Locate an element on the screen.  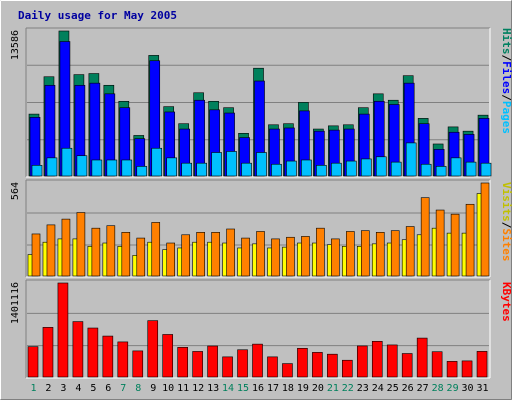
legend: Visits/Sites is located at coordinates (506, 222).